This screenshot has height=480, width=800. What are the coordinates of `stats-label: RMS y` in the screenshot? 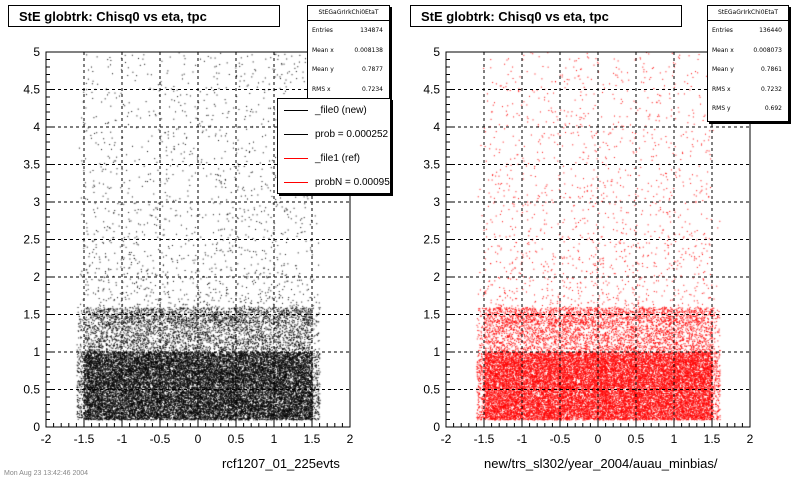 It's located at (721, 108).